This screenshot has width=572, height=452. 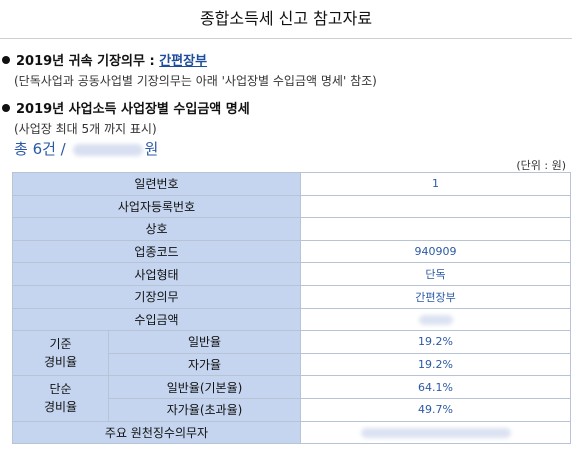 I want to click on std-self-value: 19.2%, so click(x=436, y=364).